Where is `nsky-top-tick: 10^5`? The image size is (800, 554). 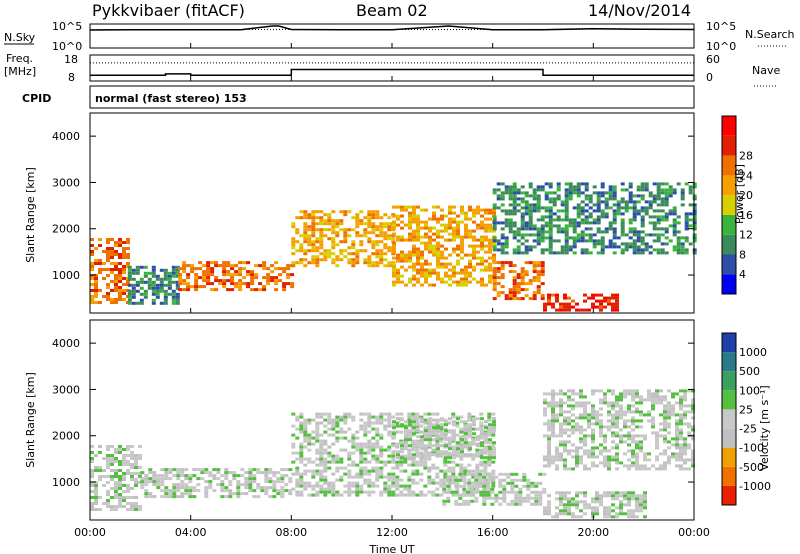
nsky-top-tick: 10^5 is located at coordinates (67, 26).